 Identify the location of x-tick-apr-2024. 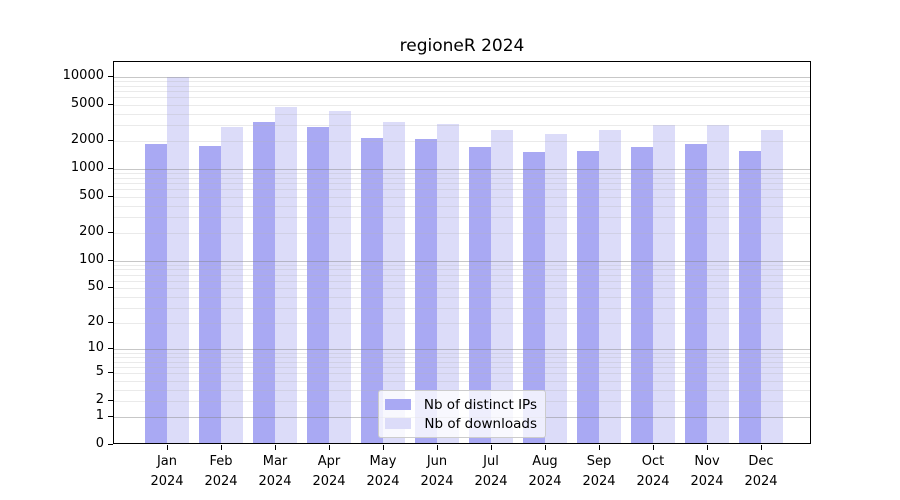
(329, 447).